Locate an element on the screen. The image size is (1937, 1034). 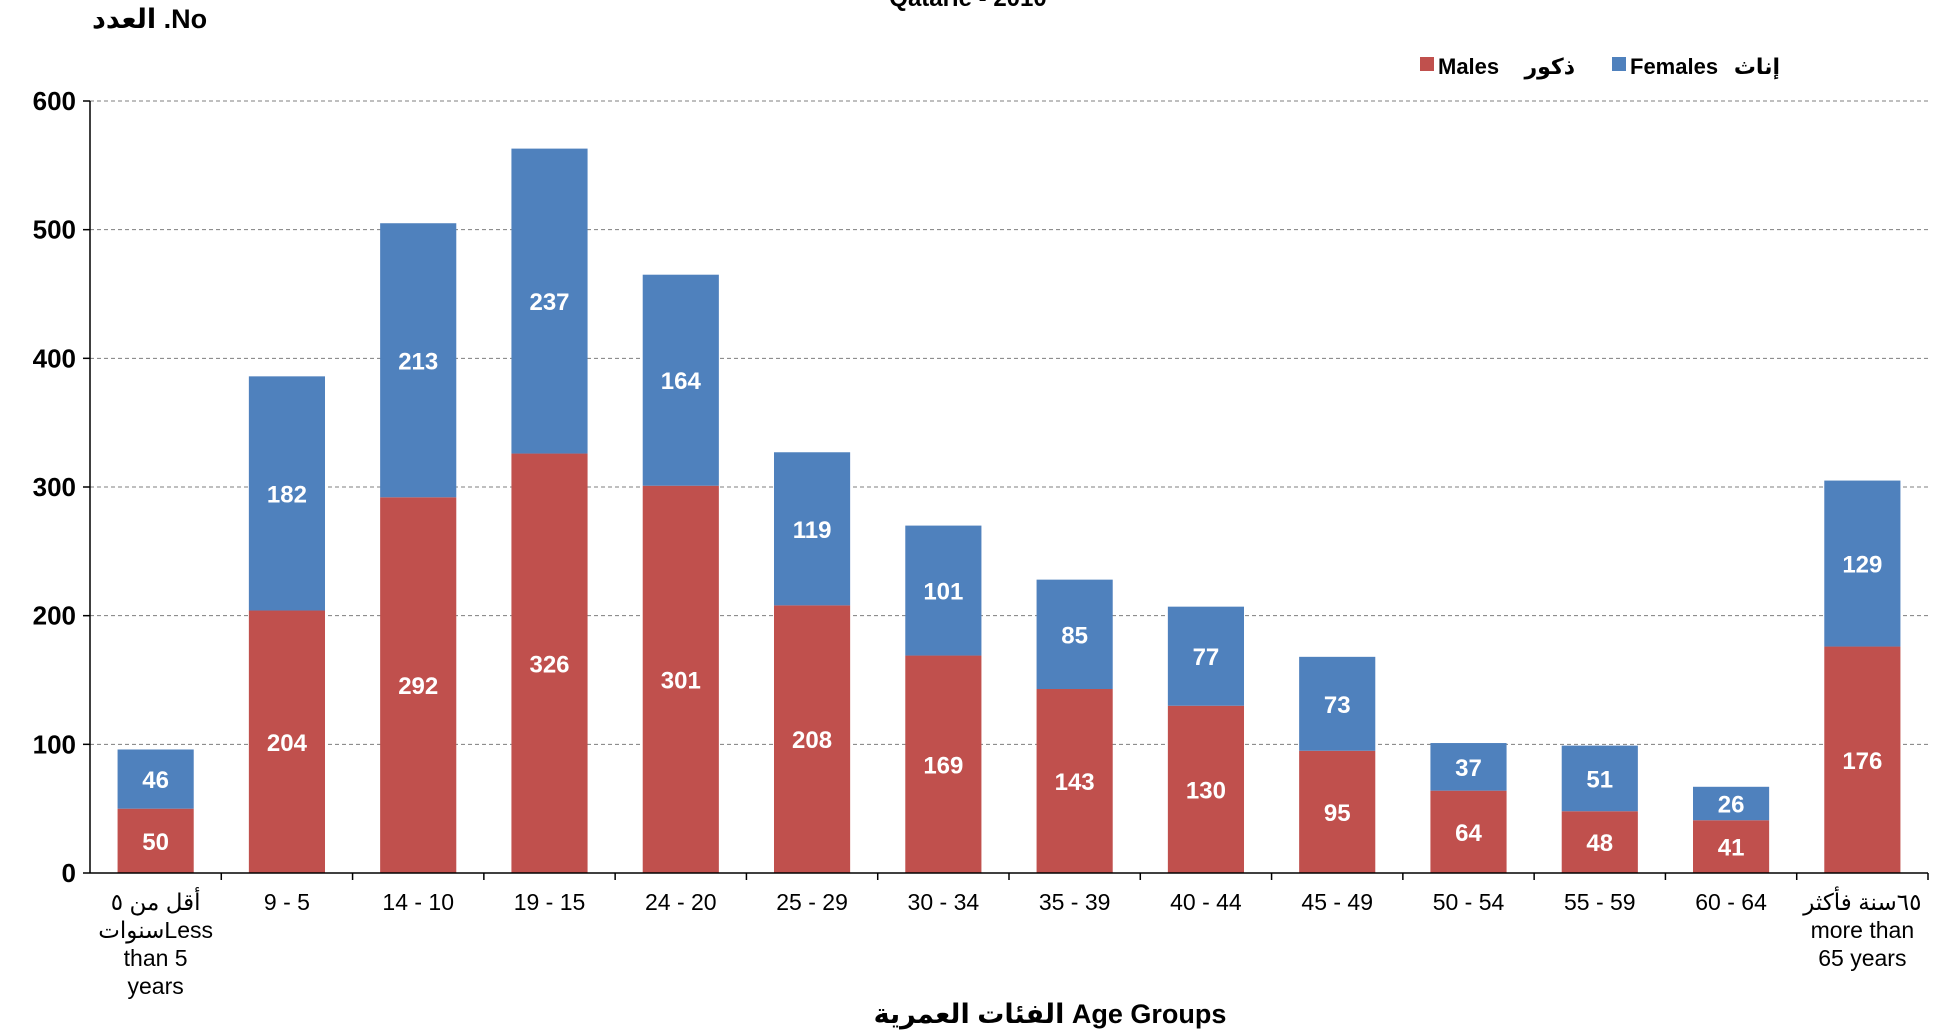
x-tick-label: 25 - 29 is located at coordinates (812, 902).